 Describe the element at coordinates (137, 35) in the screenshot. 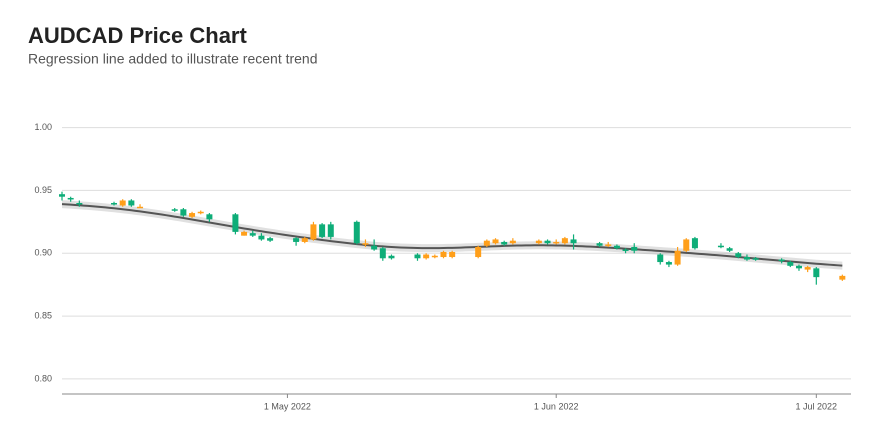

I see `chart-title: AUDCAD Price Chart` at that location.